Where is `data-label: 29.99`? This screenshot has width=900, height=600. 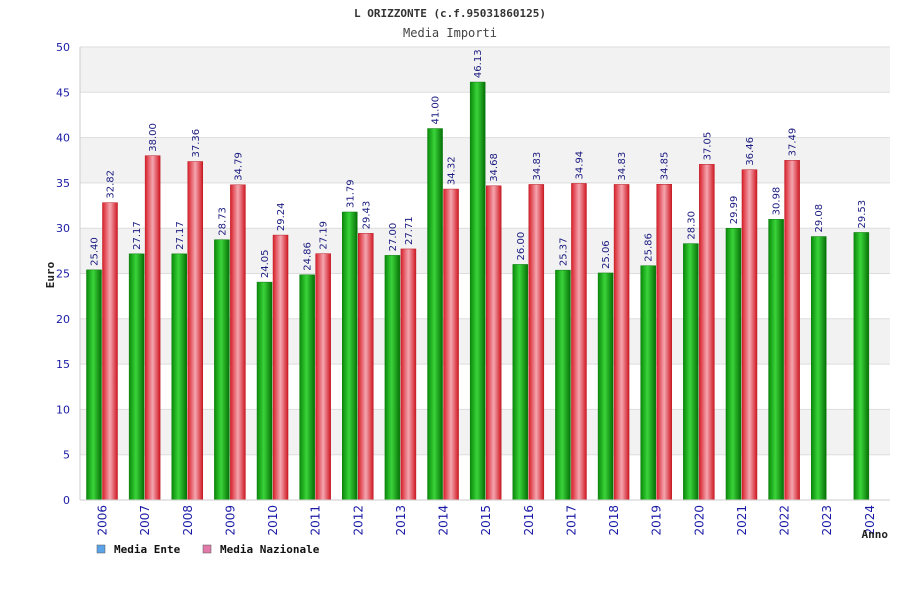 data-label: 29.99 is located at coordinates (734, 210).